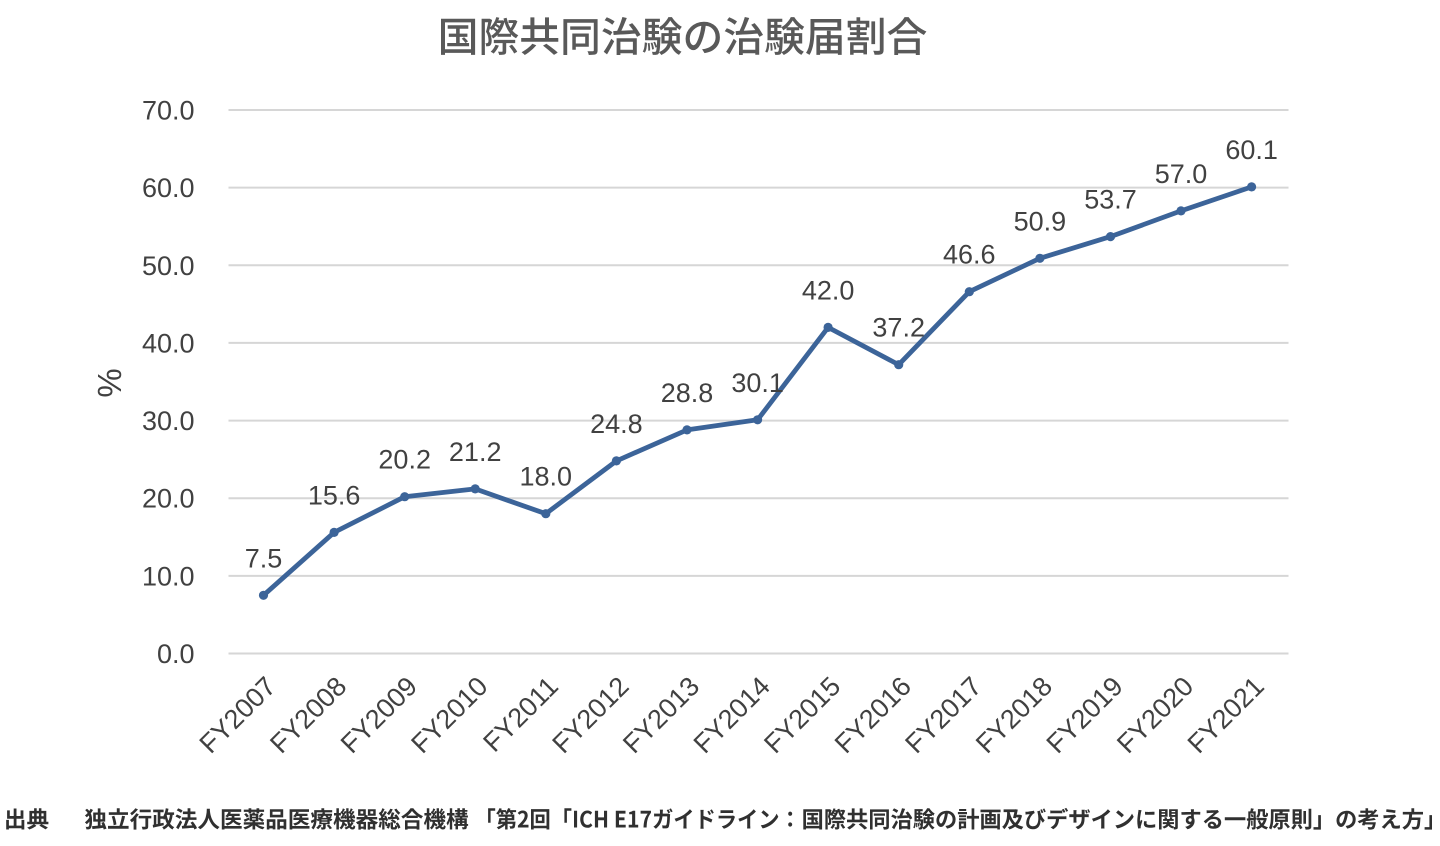  Describe the element at coordinates (168, 343) in the screenshot. I see `svg-text: 40.0` at that location.